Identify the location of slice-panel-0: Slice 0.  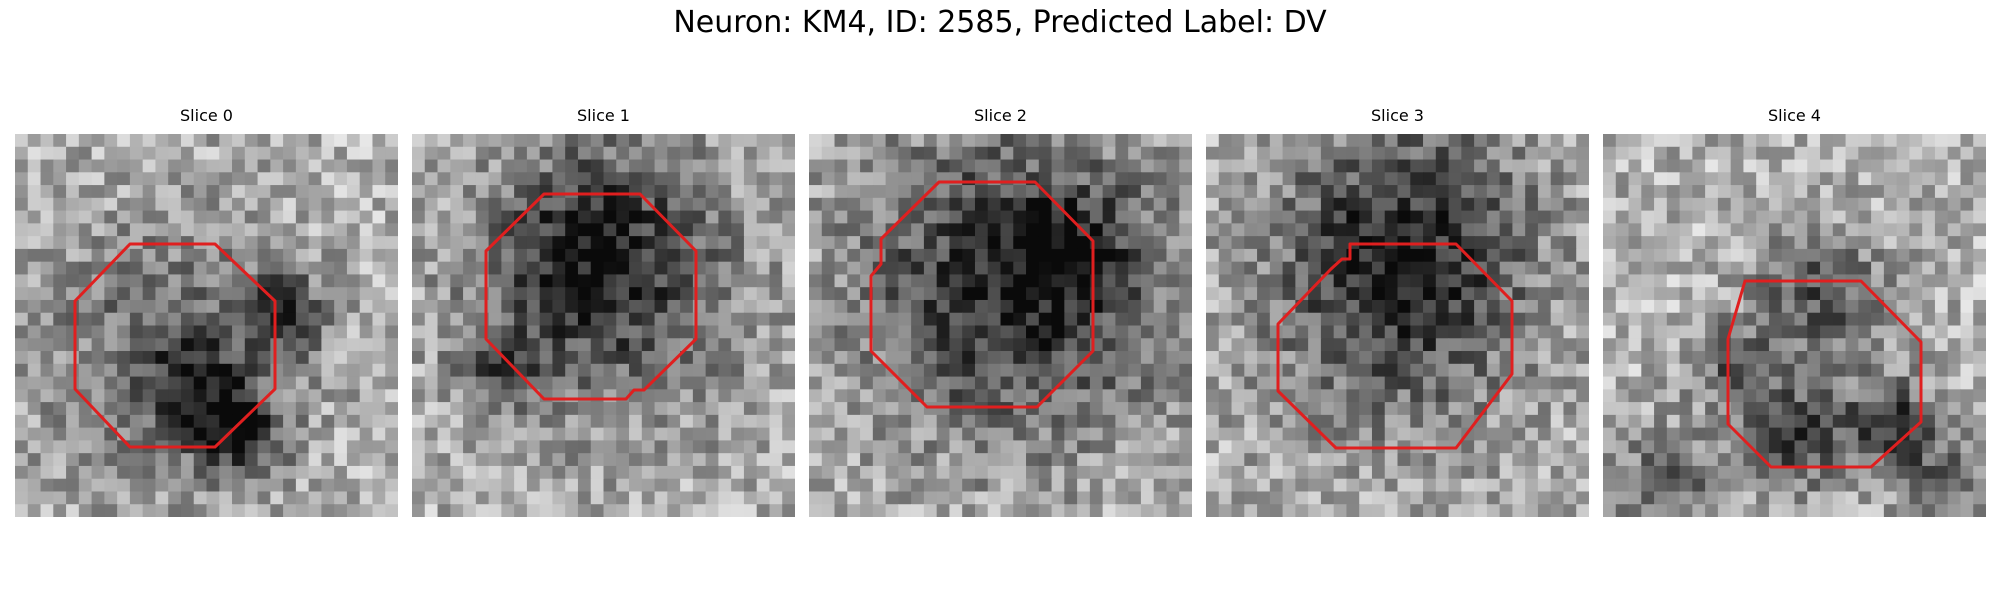
(206, 311).